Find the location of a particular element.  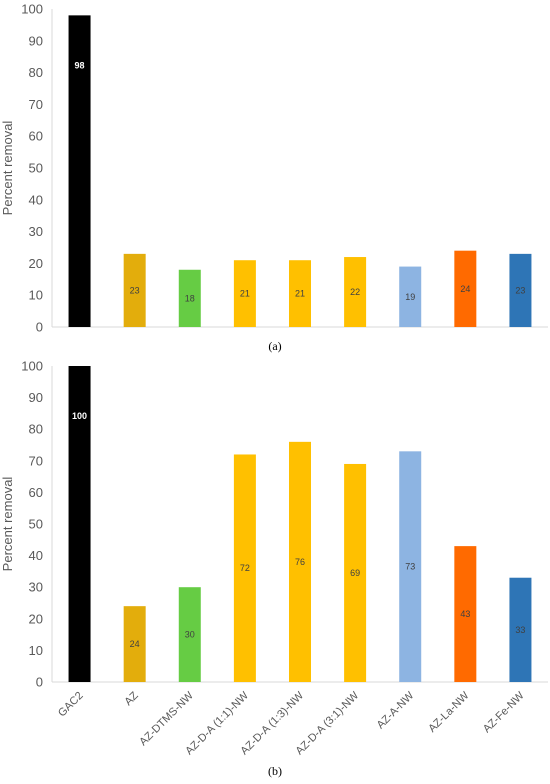

x-tick-label: AZ is located at coordinates (131, 698).